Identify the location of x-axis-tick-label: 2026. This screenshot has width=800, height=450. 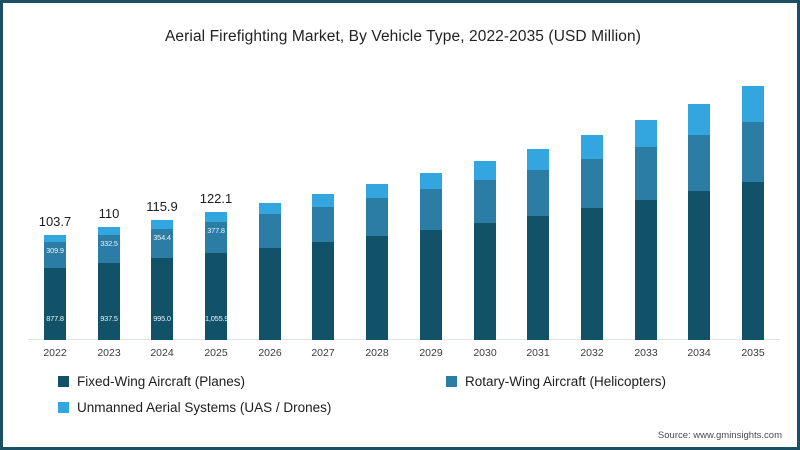
(270, 353).